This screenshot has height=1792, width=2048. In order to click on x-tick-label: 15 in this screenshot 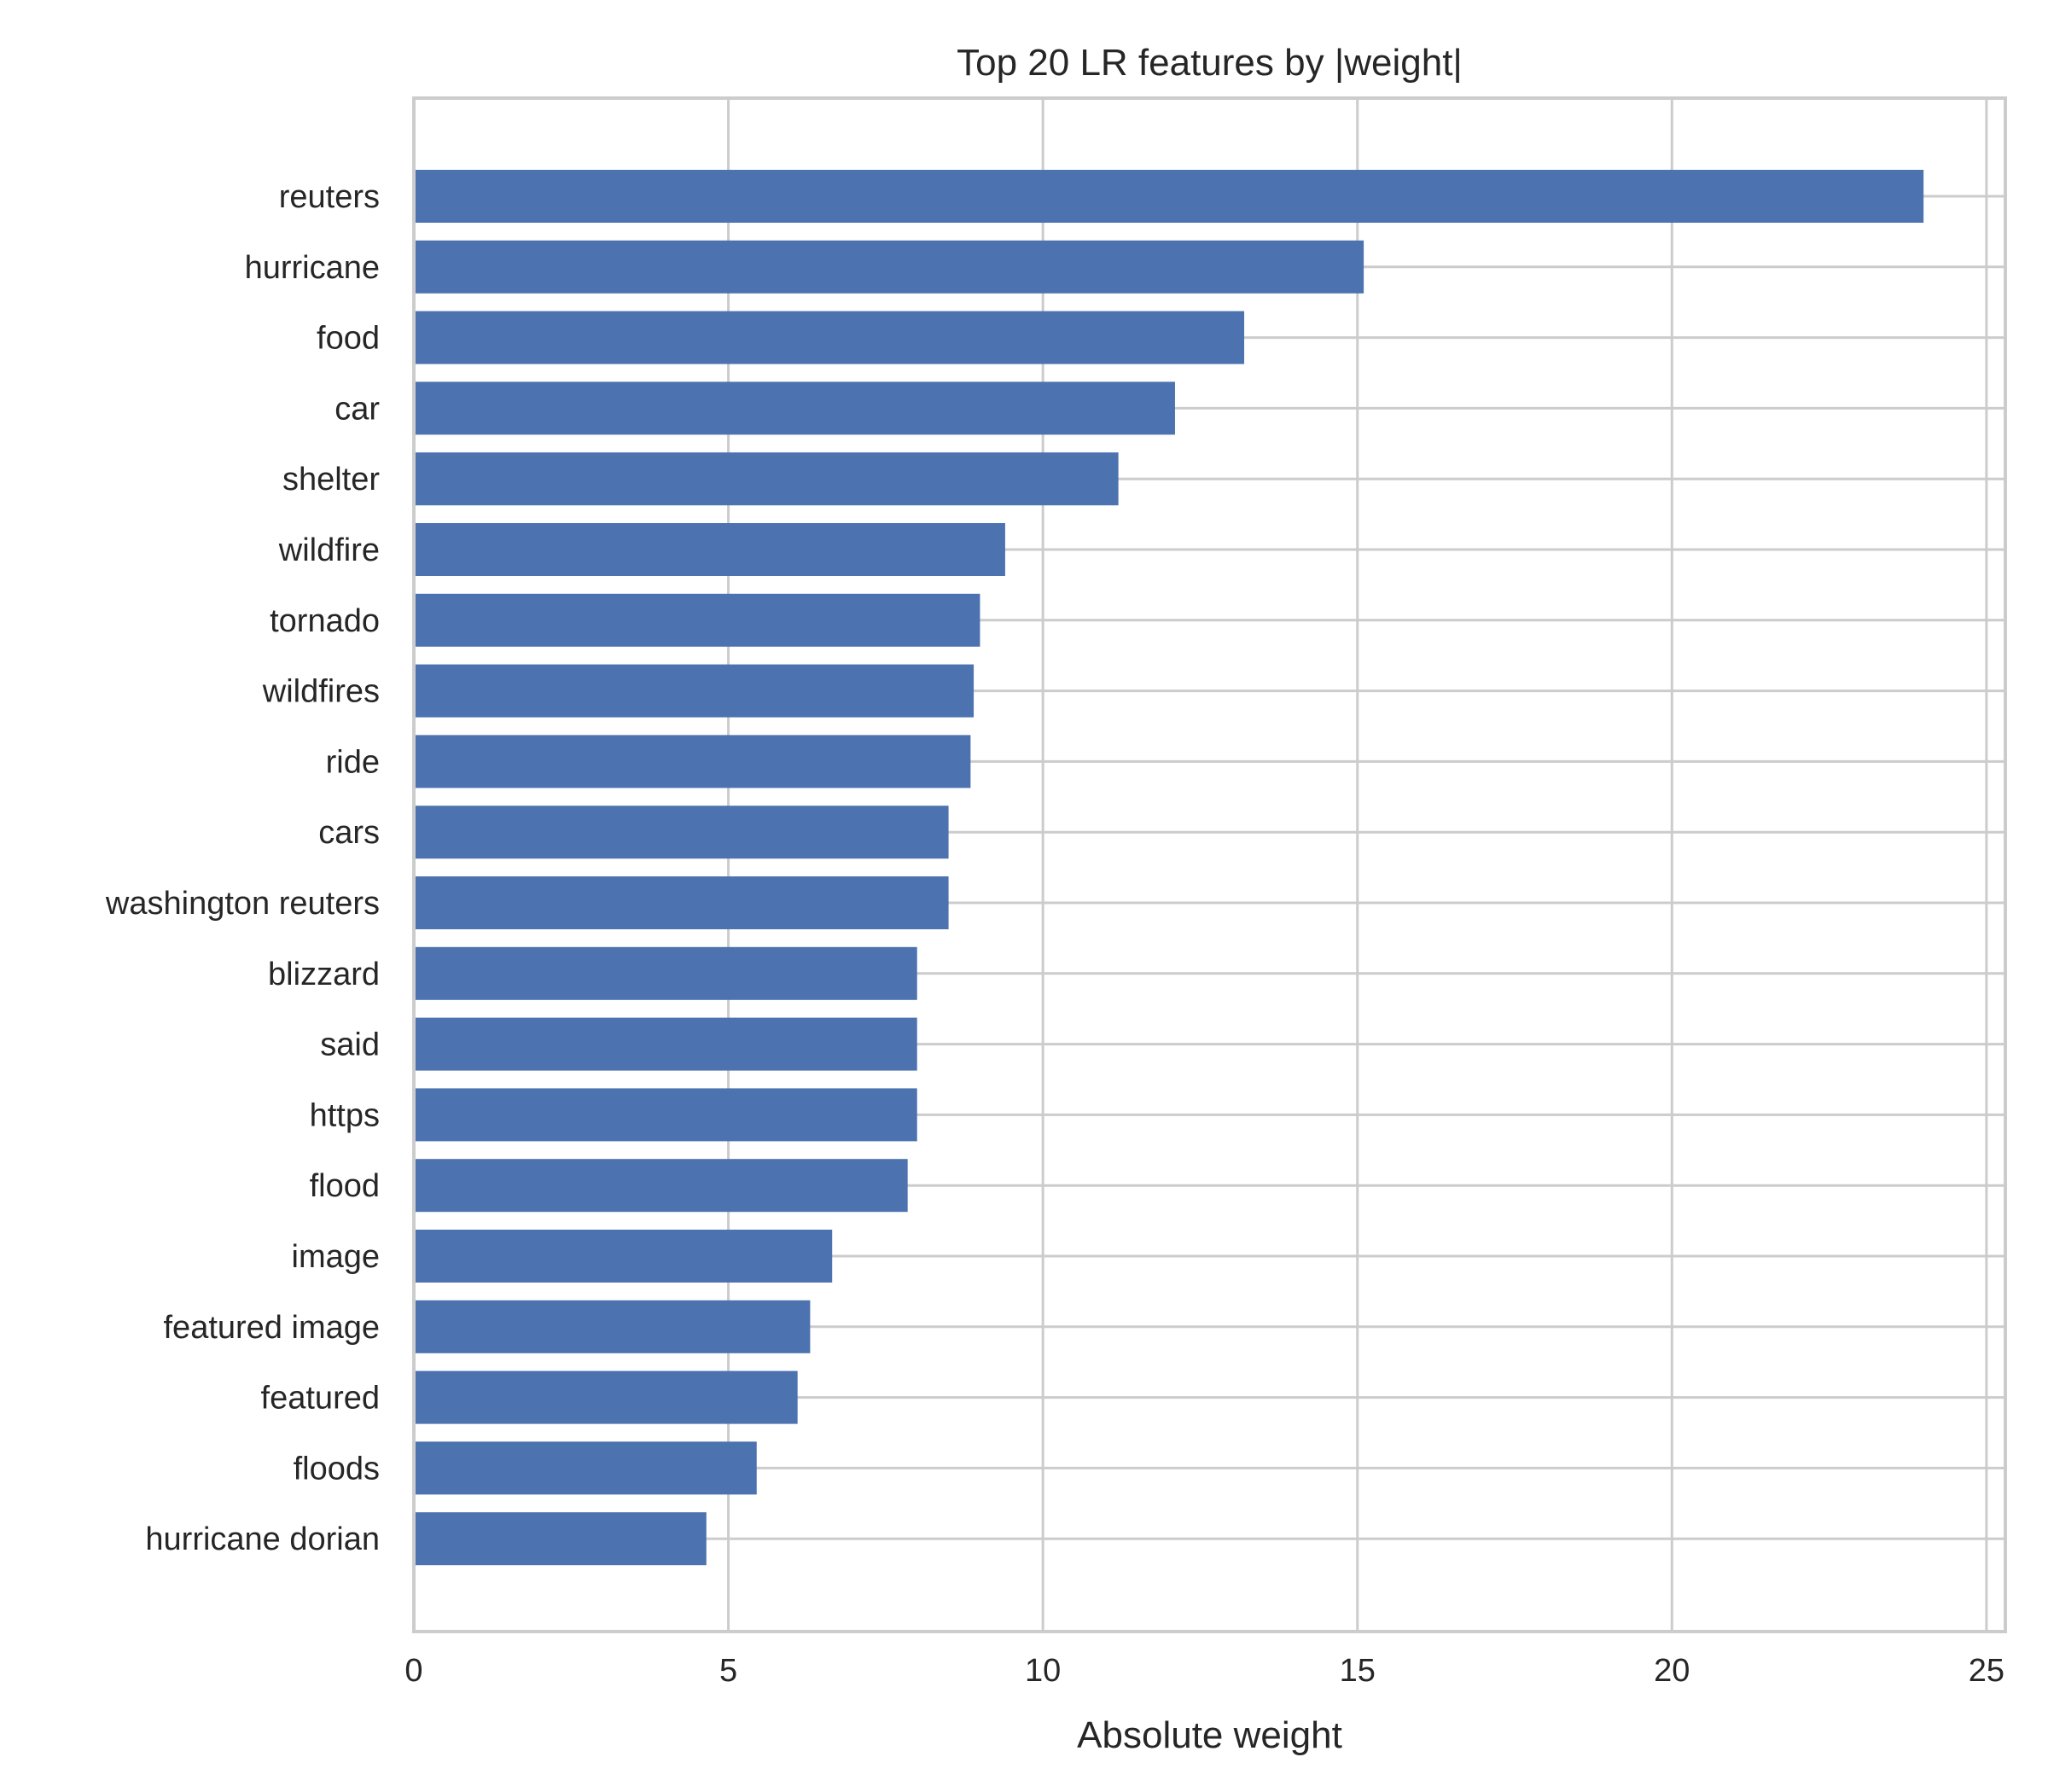, I will do `click(1358, 1671)`.